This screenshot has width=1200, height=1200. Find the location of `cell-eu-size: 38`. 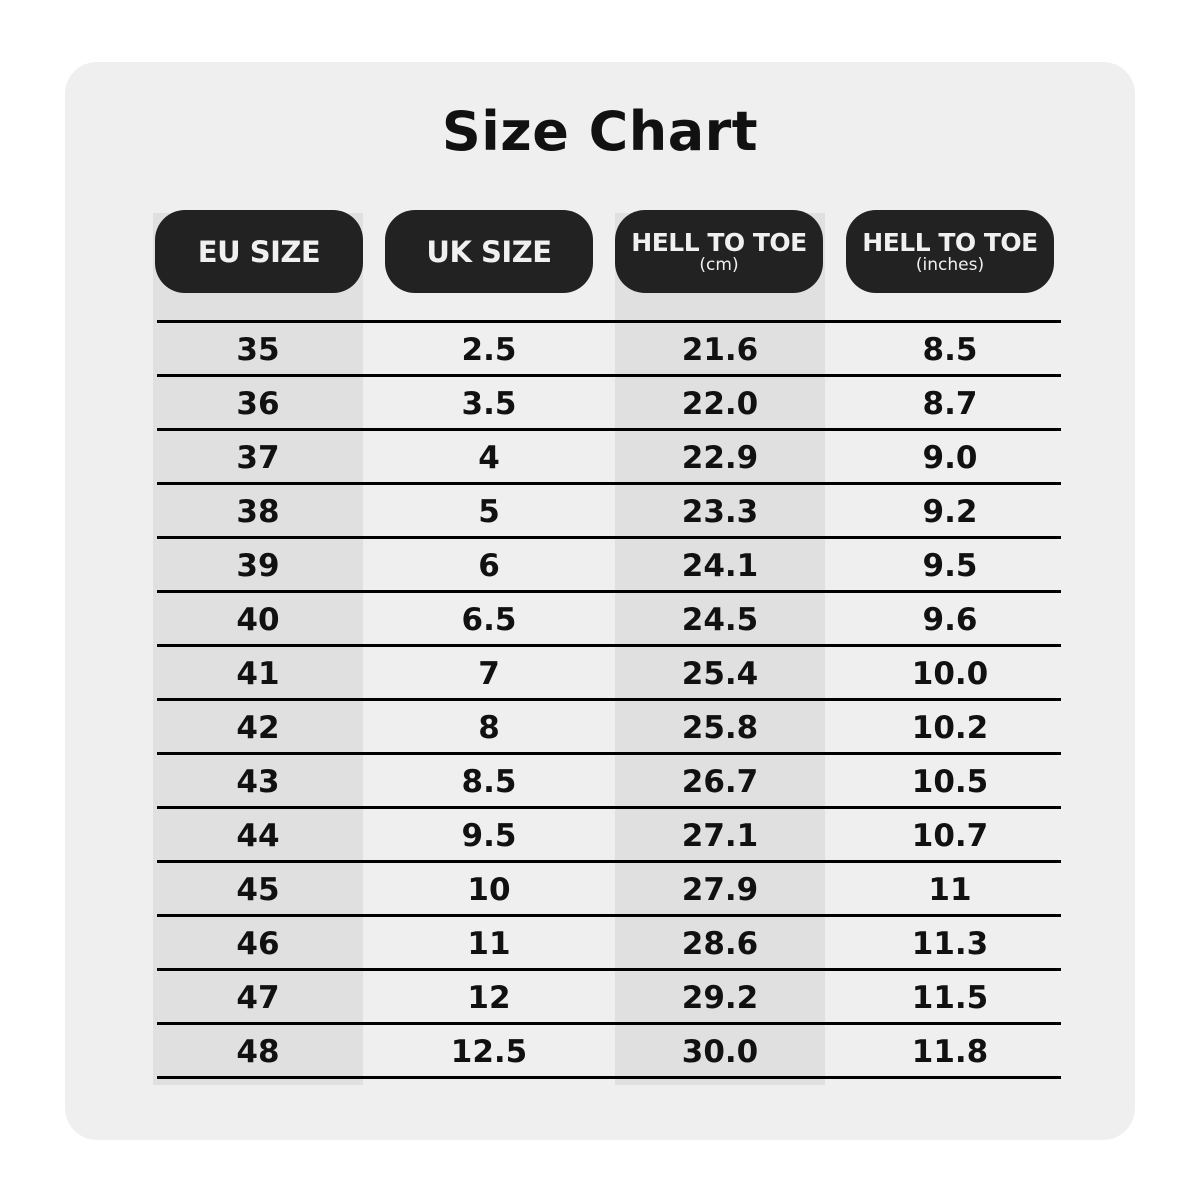

cell-eu-size: 38 is located at coordinates (258, 511).